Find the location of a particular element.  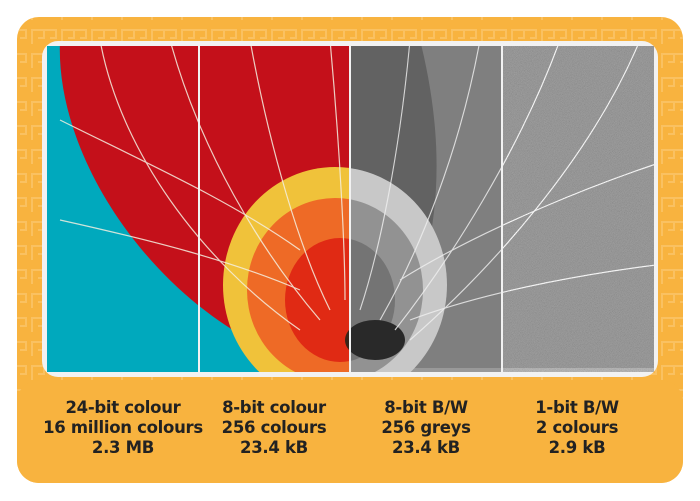

caption-size: 2.3 MB is located at coordinates (123, 447).